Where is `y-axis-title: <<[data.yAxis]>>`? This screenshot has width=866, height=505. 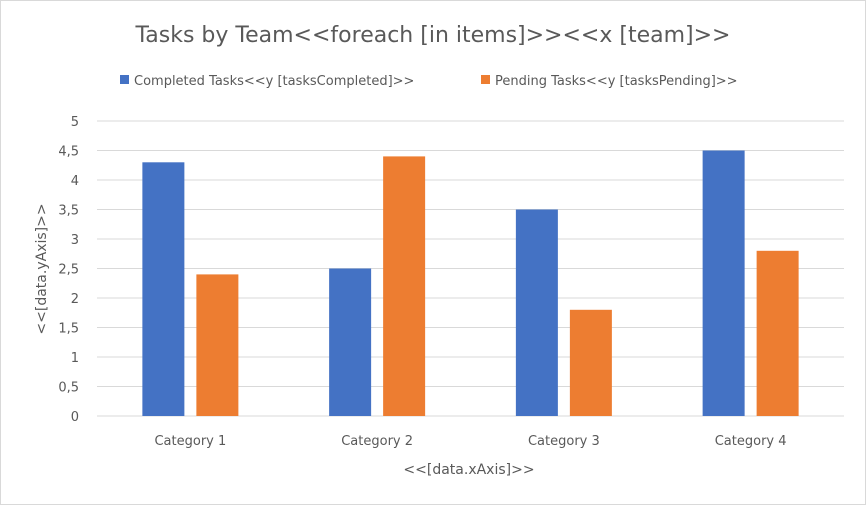
y-axis-title: <<[data.yAxis]>> is located at coordinates (42, 268).